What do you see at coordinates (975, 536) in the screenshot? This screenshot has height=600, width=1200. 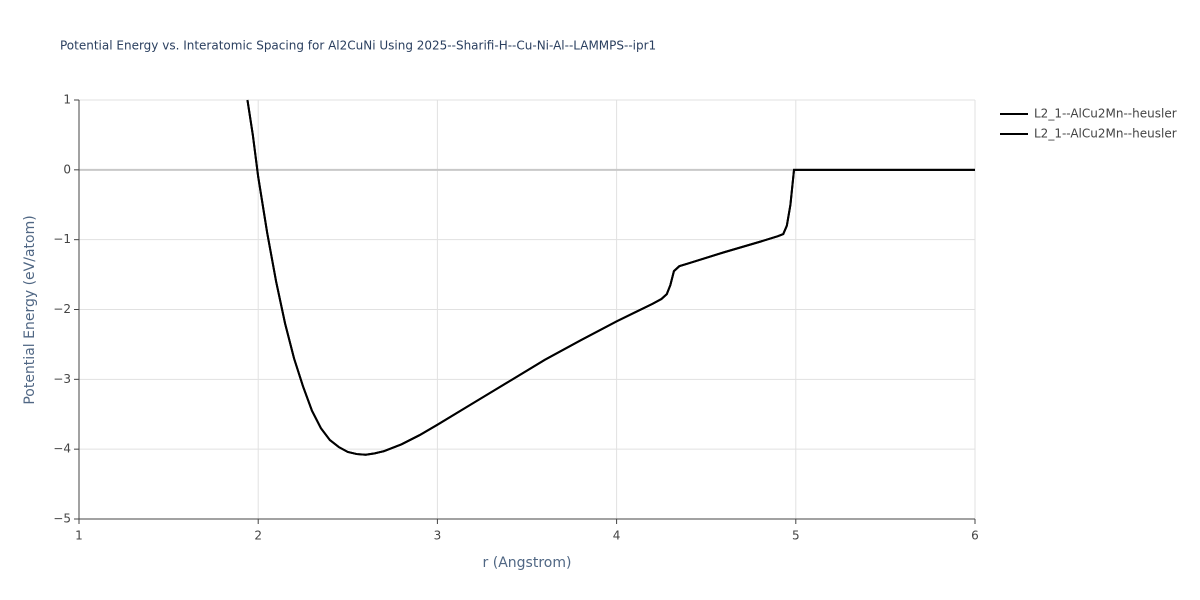 I see `x-tick-label: 6` at bounding box center [975, 536].